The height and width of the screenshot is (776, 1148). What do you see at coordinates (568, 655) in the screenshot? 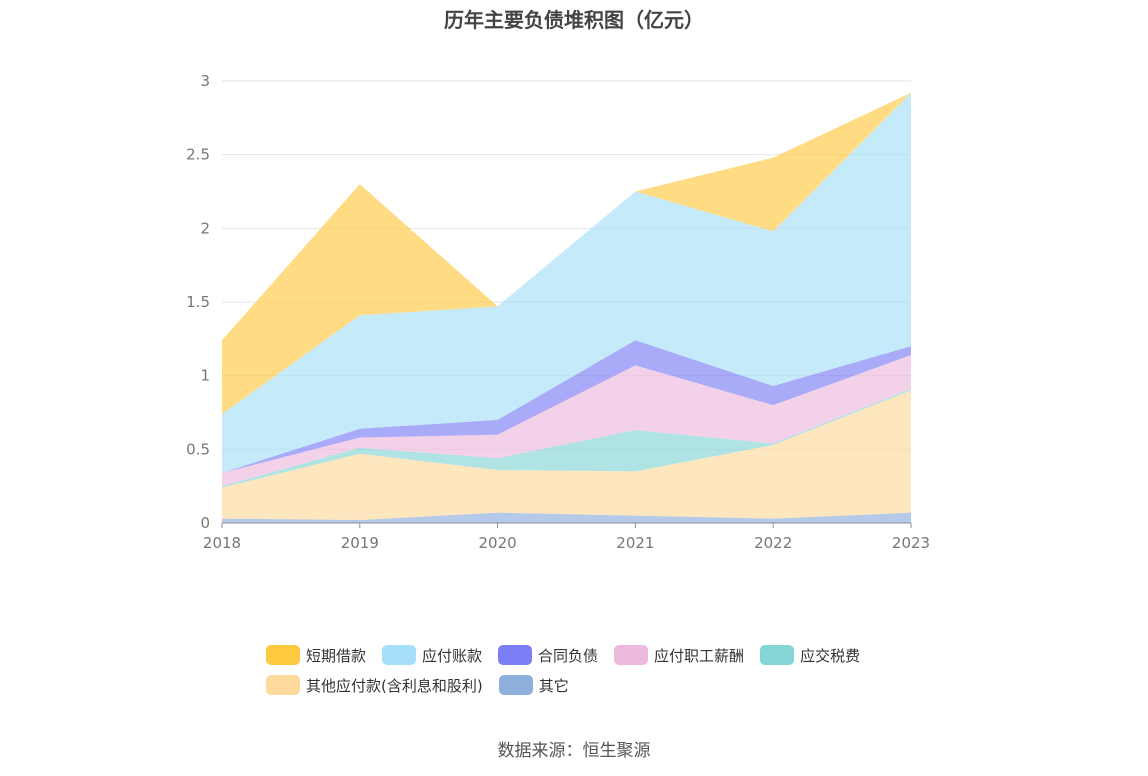
I see `legend-label: 合同负债` at bounding box center [568, 655].